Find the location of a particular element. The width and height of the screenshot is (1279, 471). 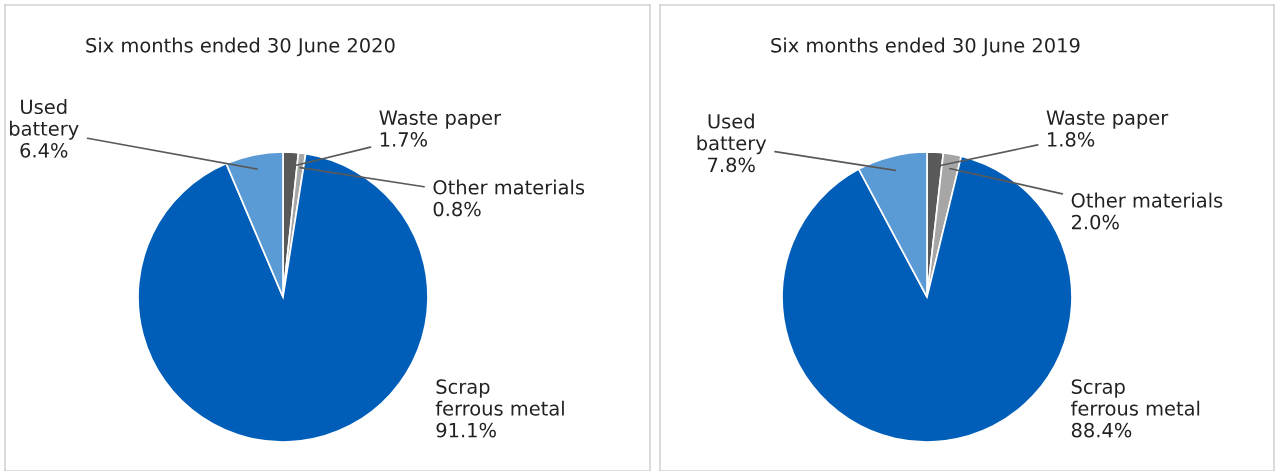

data-label: 1.7% is located at coordinates (404, 139).